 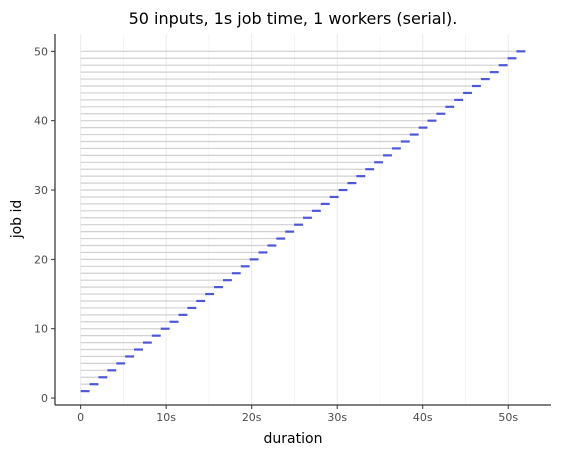 I want to click on x-axis-ticks: 0 10s 20s 30s 40s 50s, so click(x=297, y=414).